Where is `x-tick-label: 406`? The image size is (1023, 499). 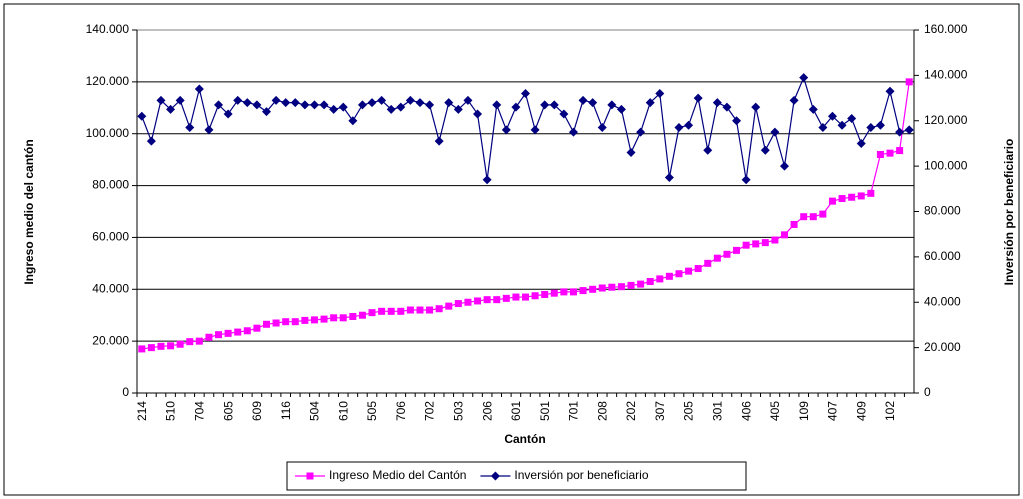 x-tick-label: 406 is located at coordinates (746, 411).